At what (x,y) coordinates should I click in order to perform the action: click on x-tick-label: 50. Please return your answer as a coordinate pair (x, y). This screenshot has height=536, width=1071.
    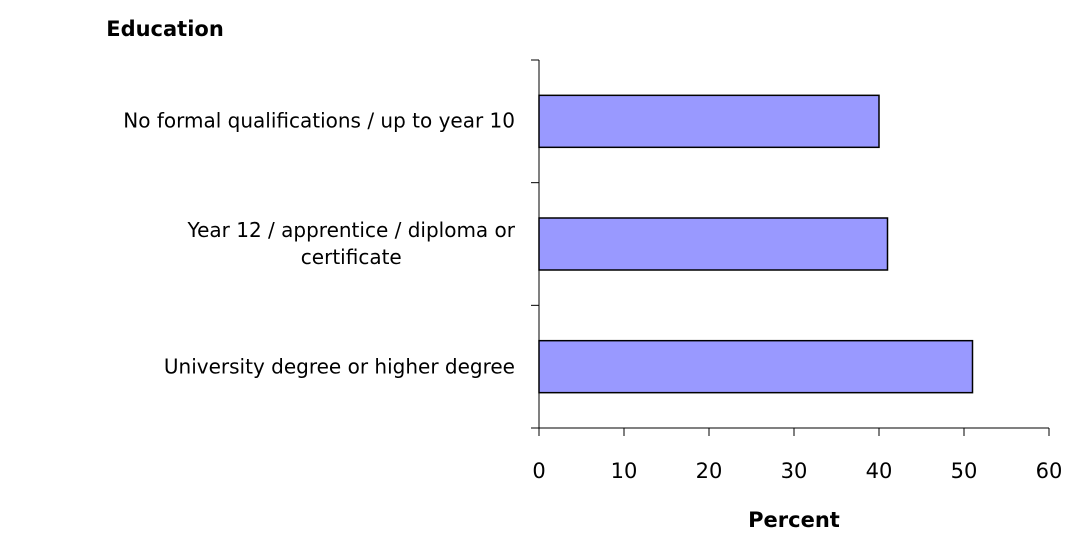
    Looking at the image, I should click on (964, 471).